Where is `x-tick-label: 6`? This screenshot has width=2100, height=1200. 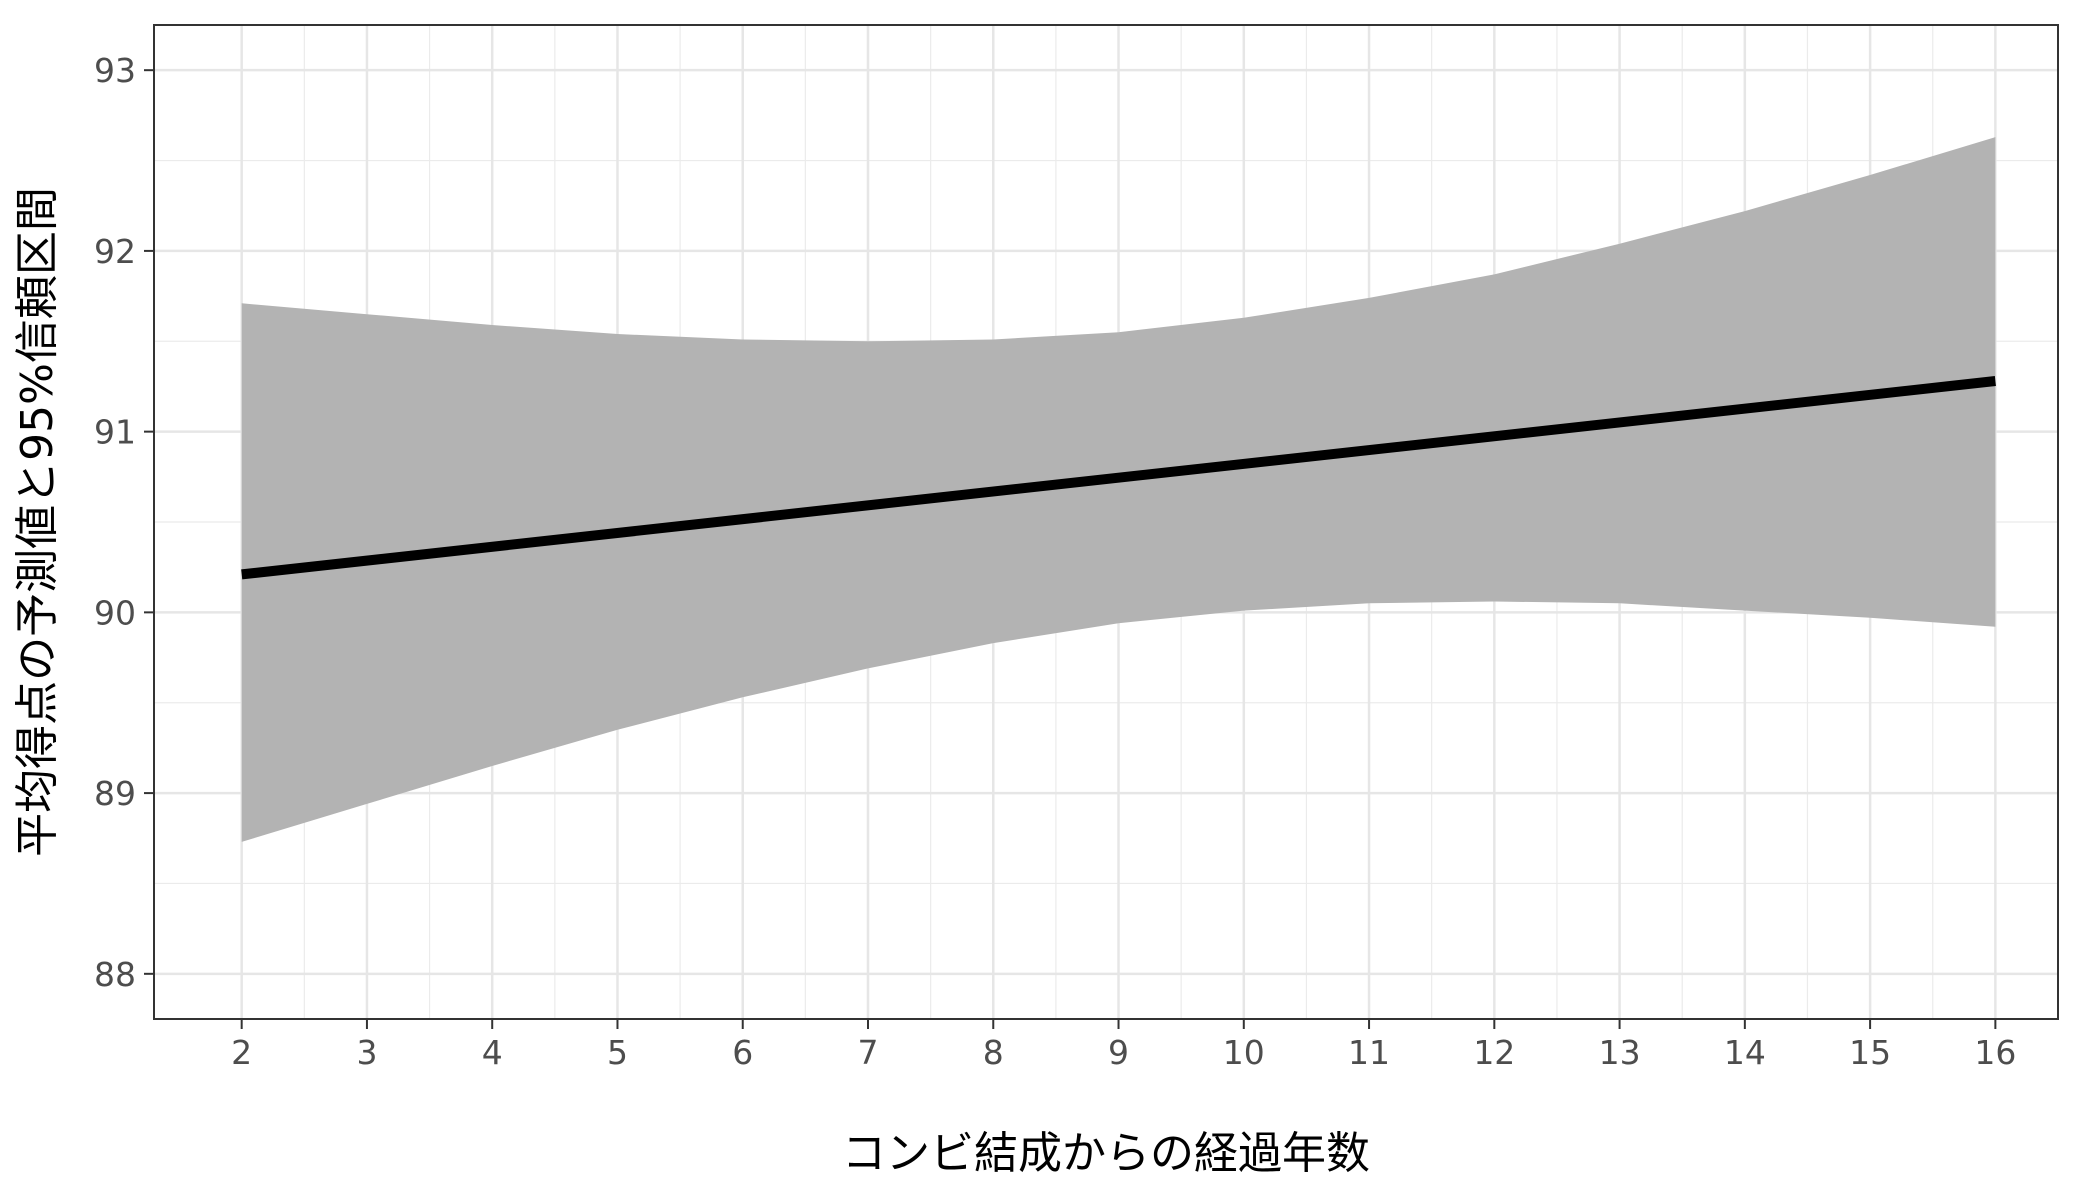 x-tick-label: 6 is located at coordinates (742, 1052).